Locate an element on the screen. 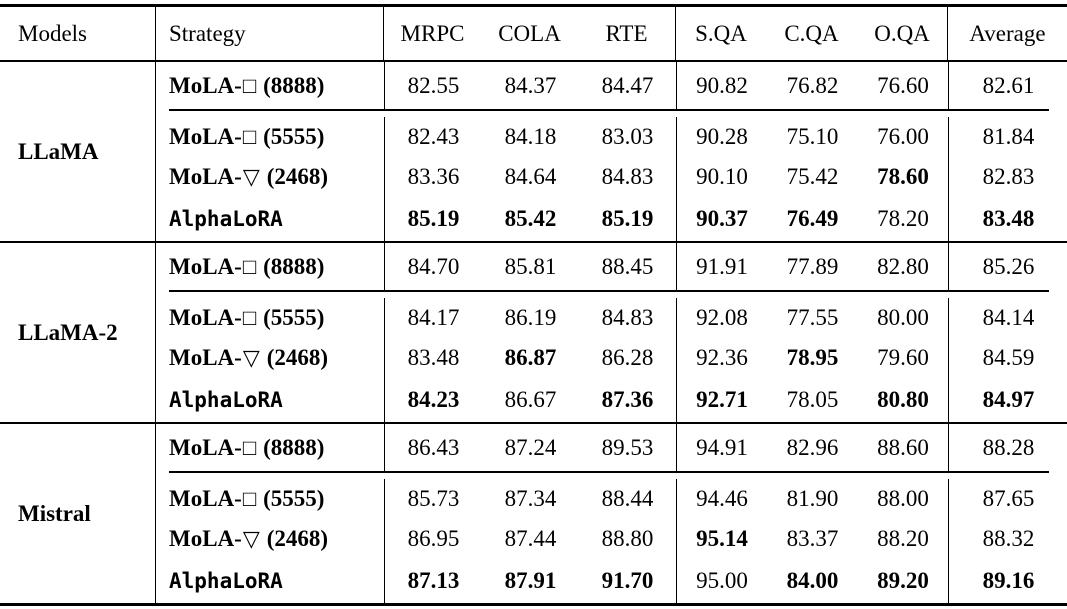 This screenshot has height=609, width=1067. value-cell: 89.53 is located at coordinates (627, 447).